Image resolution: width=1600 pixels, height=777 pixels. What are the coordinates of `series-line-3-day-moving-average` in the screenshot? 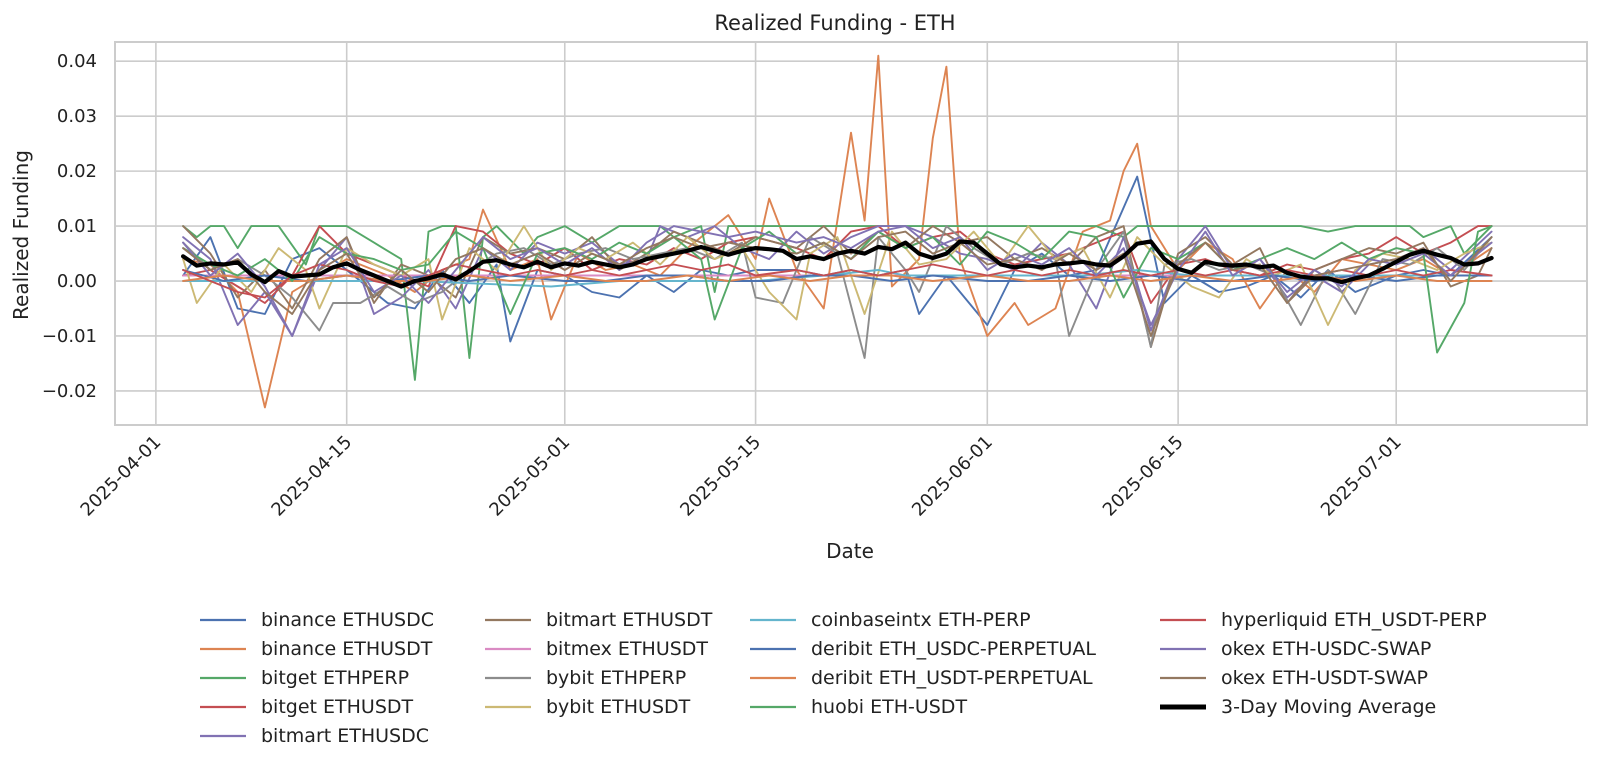 It's located at (837, 264).